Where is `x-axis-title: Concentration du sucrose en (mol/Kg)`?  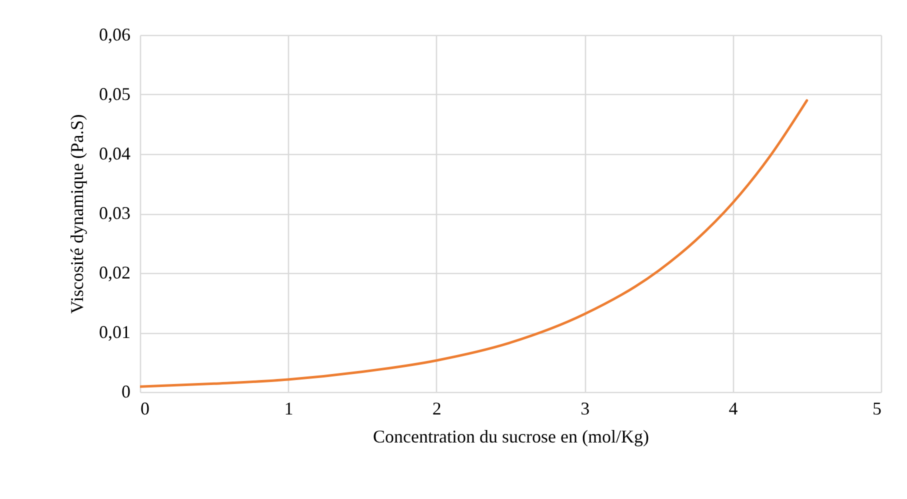 x-axis-title: Concentration du sucrose en (mol/Kg) is located at coordinates (511, 436).